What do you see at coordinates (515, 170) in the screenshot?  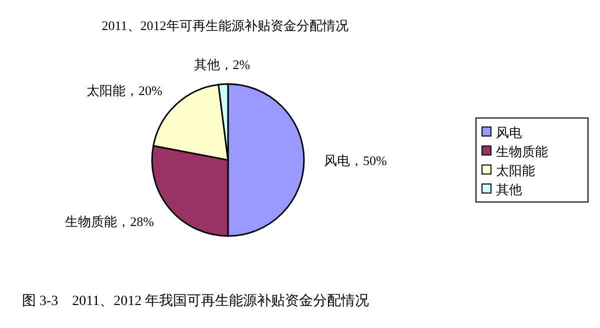 I see `legend-label: 太阳能` at bounding box center [515, 170].